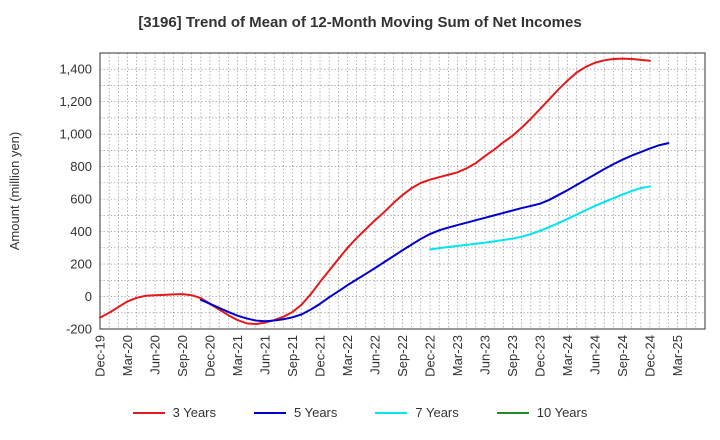  What do you see at coordinates (347, 355) in the screenshot?
I see `x-tick-label: Mar-22` at bounding box center [347, 355].